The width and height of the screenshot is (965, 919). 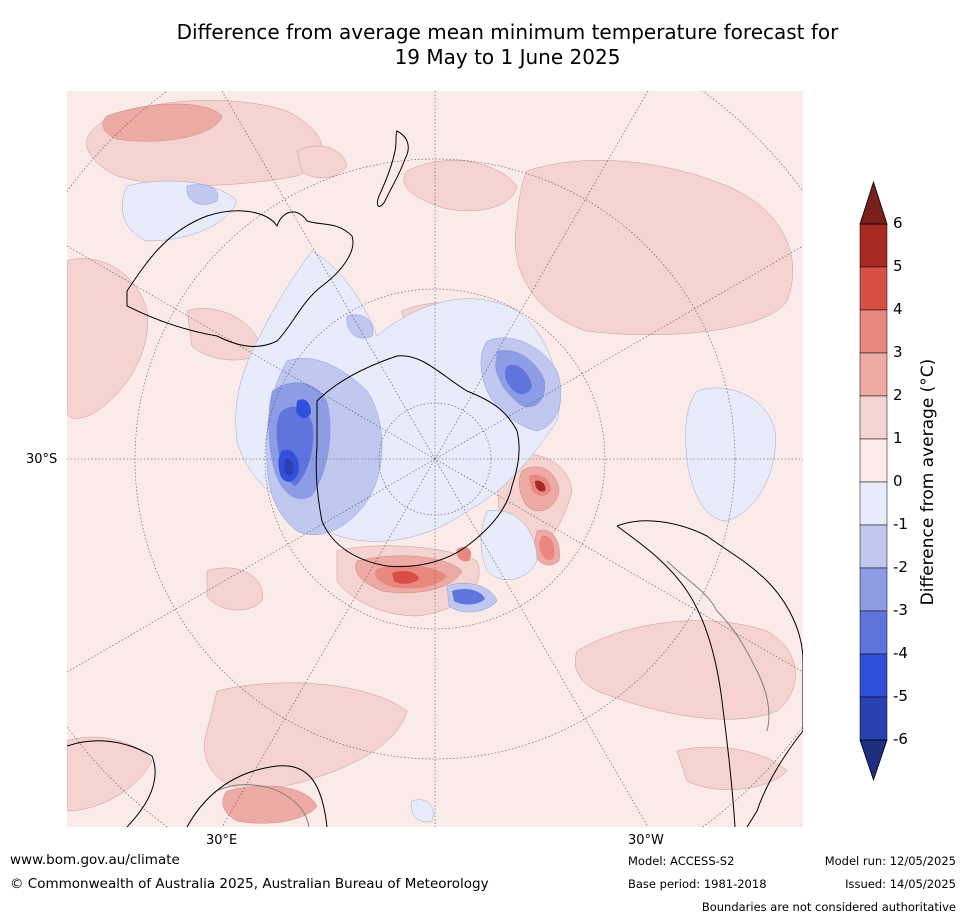 What do you see at coordinates (197, 783) in the screenshot?
I see `africa-coastline` at bounding box center [197, 783].